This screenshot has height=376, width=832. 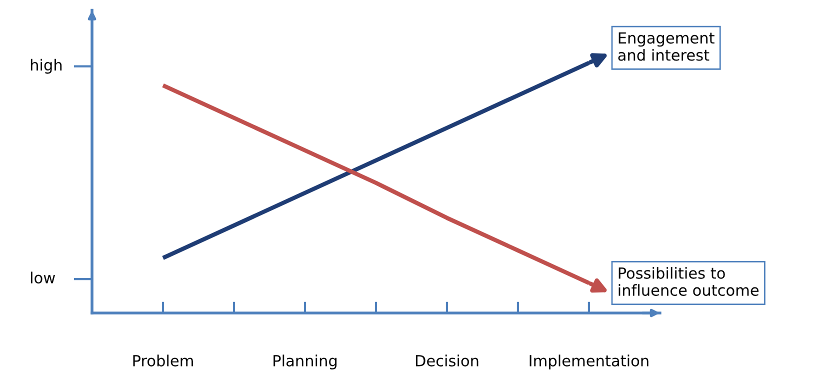 What do you see at coordinates (666, 46) in the screenshot?
I see `series-label: Engagement and interest` at bounding box center [666, 46].